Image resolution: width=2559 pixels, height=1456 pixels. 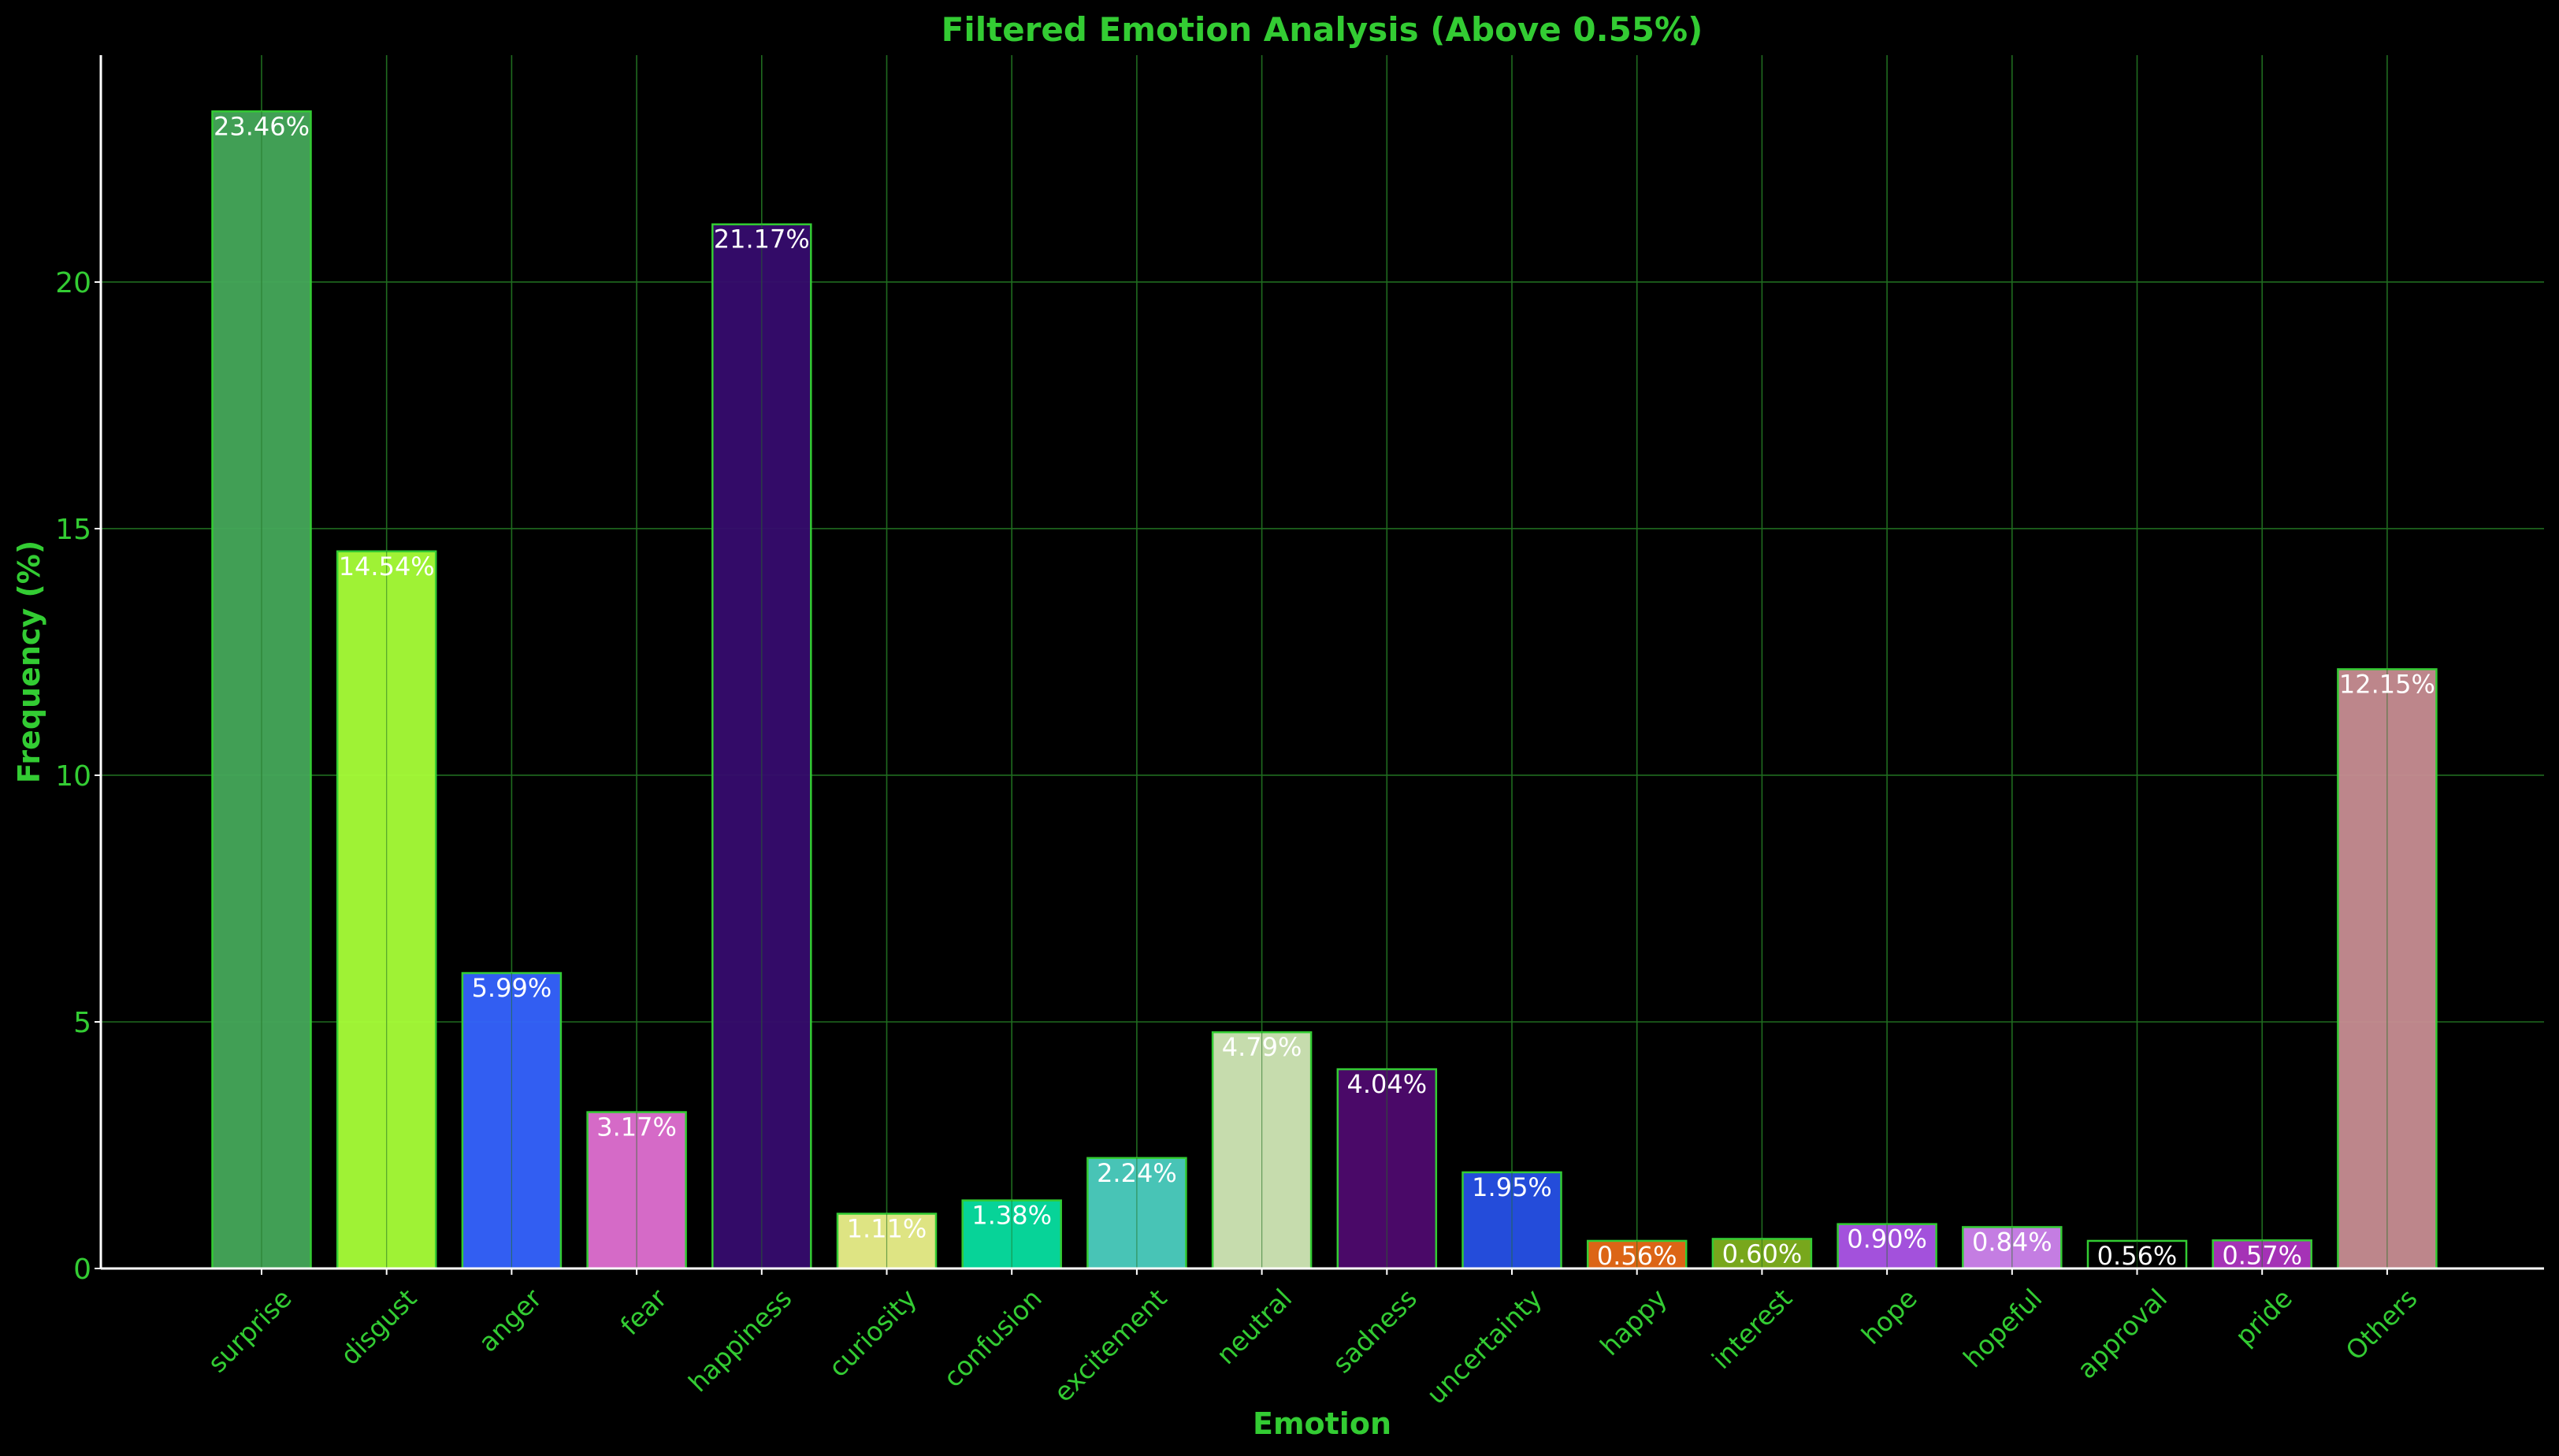 I want to click on y-tick-labels: 0 5 10 15 20, so click(x=78, y=776).